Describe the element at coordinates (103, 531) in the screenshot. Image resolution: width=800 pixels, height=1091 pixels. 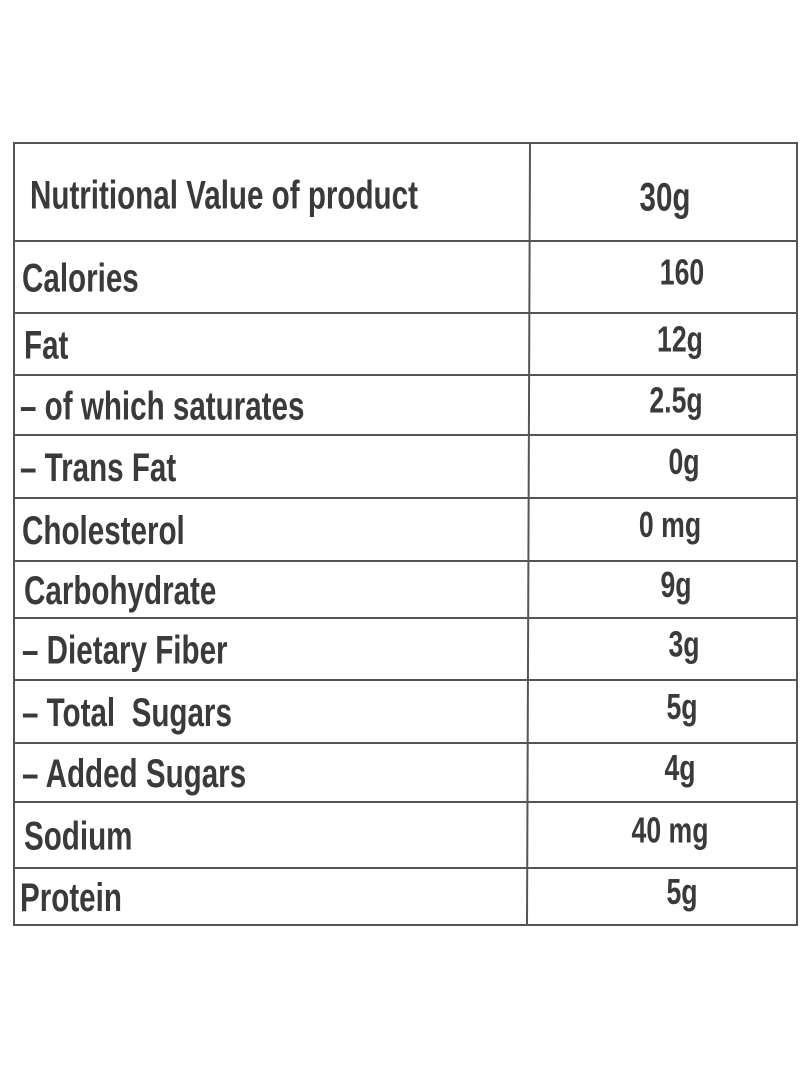
I see `nutrient-label: Cholesterol` at that location.